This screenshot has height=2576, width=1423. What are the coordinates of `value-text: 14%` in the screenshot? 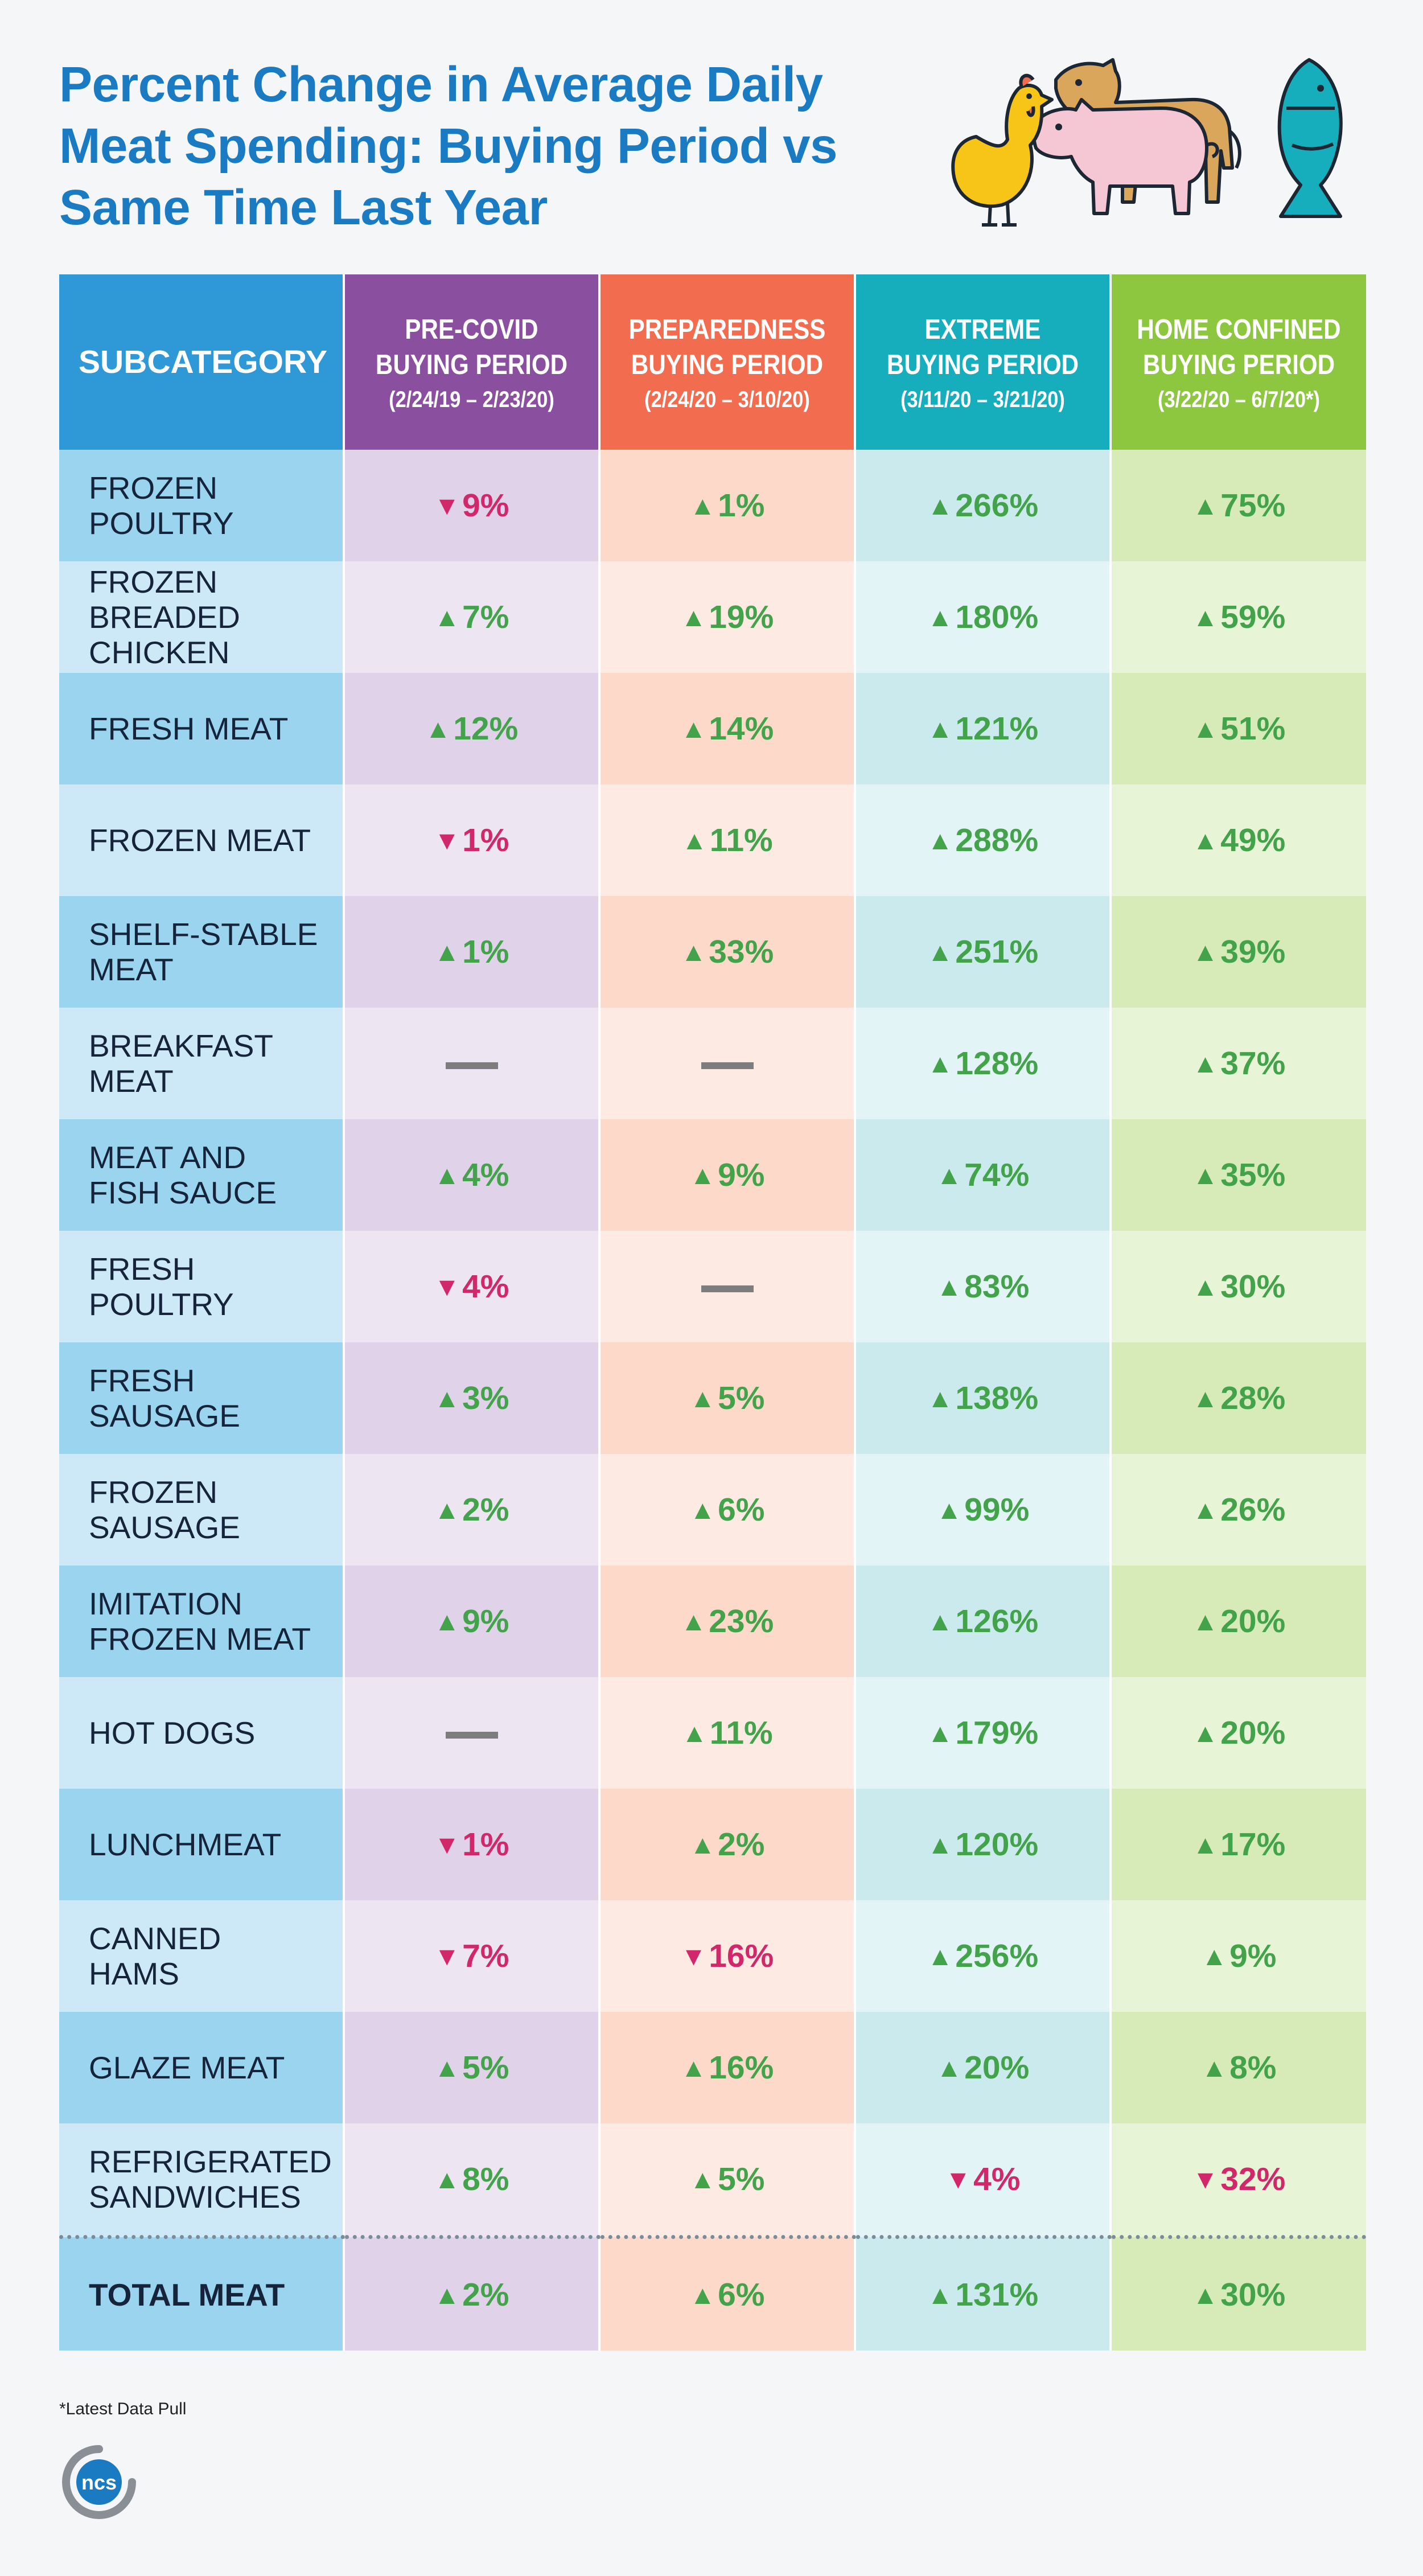 It's located at (741, 728).